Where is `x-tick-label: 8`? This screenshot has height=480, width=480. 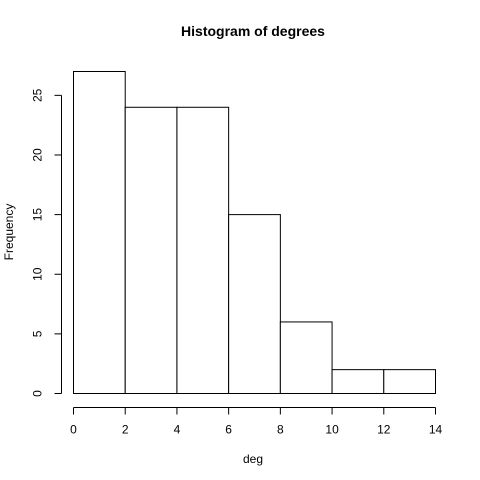
x-tick-label: 8 is located at coordinates (280, 430).